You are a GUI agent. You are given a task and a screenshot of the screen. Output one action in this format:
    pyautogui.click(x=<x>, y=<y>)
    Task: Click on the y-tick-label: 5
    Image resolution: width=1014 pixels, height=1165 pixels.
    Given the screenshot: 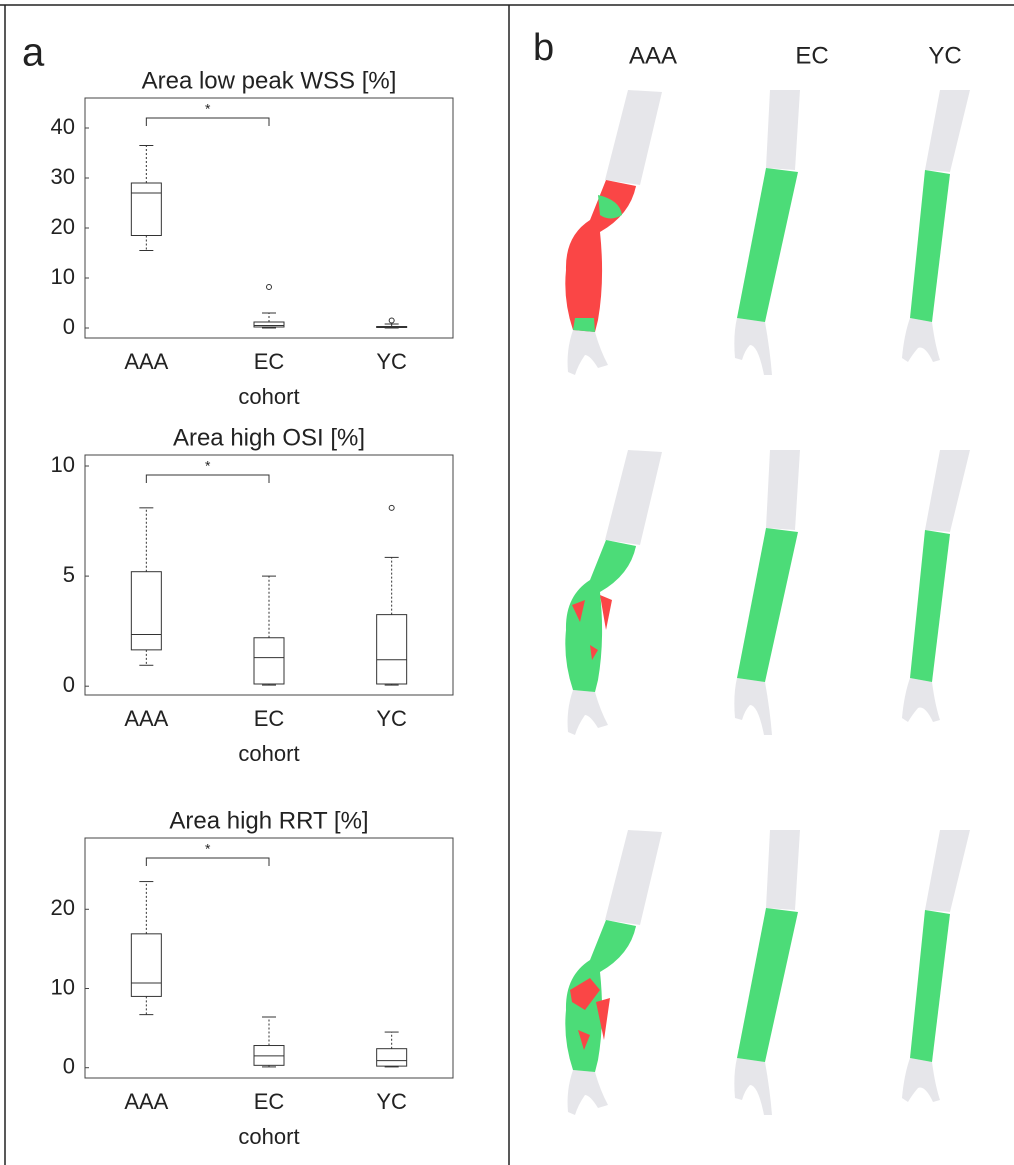 What is the action you would take?
    pyautogui.click(x=69, y=574)
    